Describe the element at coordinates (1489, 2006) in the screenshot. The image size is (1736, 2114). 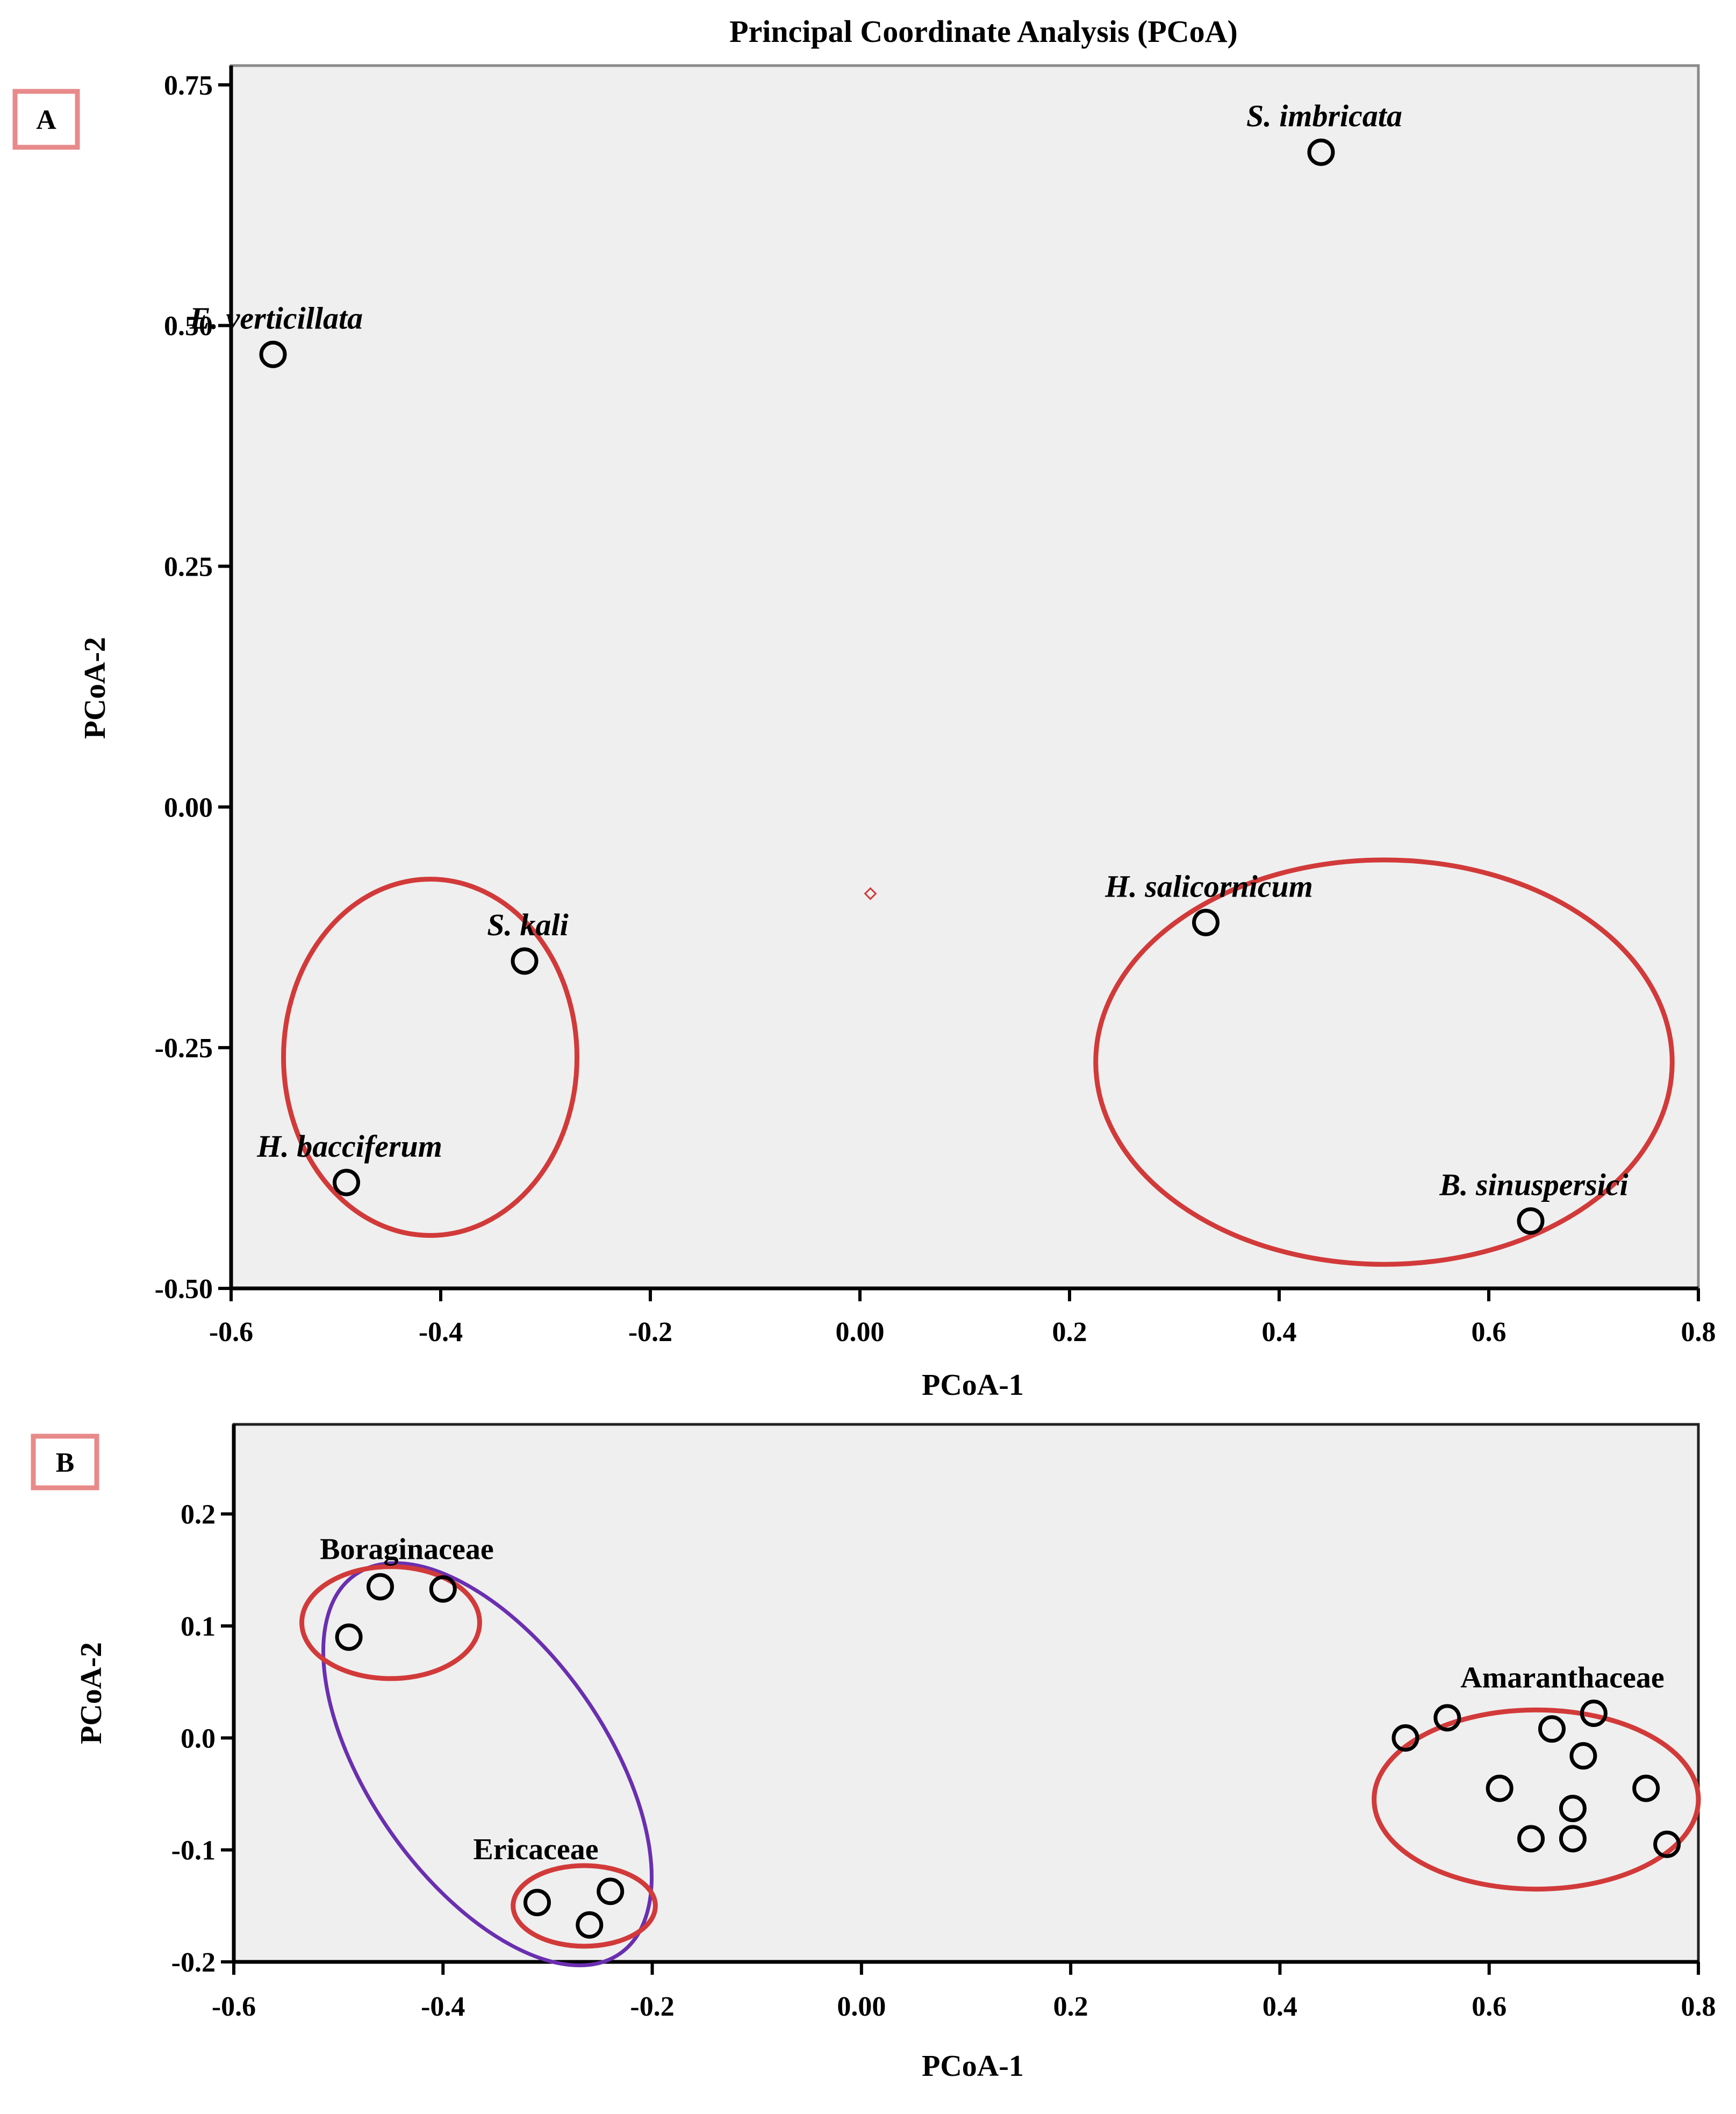
I see `panel-b-x-tick-label: 0.6` at that location.